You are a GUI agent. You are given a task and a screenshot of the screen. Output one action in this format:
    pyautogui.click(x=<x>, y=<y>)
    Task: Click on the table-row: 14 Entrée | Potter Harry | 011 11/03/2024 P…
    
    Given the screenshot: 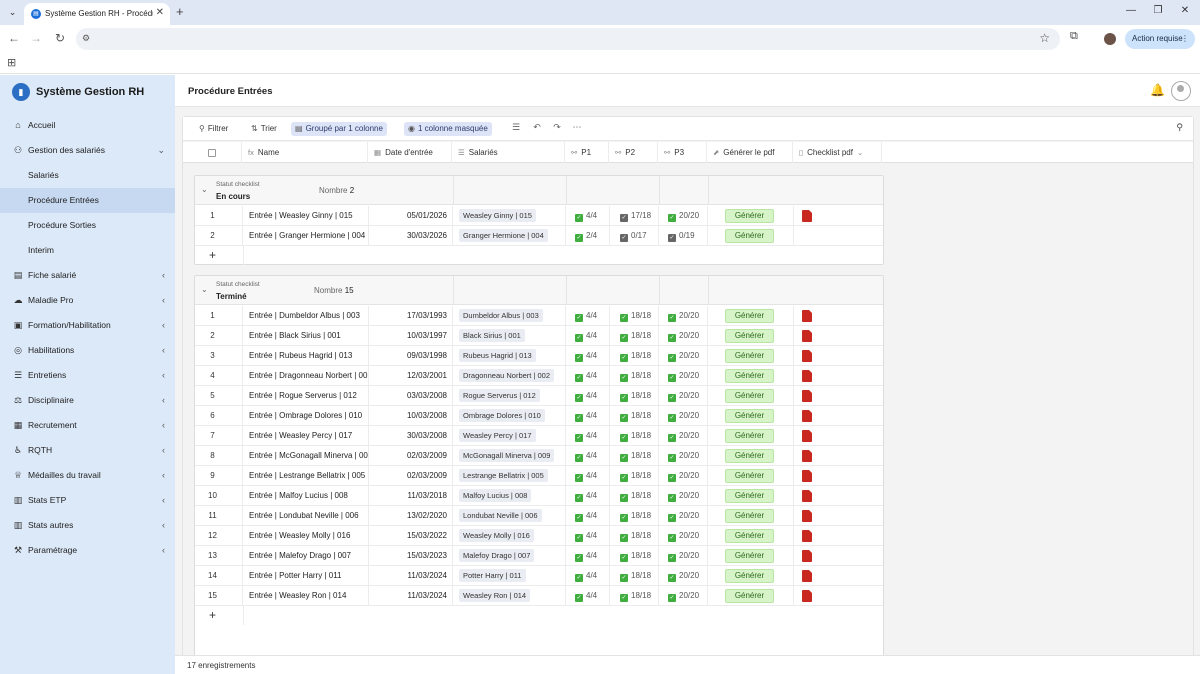 What is the action you would take?
    pyautogui.click(x=539, y=576)
    